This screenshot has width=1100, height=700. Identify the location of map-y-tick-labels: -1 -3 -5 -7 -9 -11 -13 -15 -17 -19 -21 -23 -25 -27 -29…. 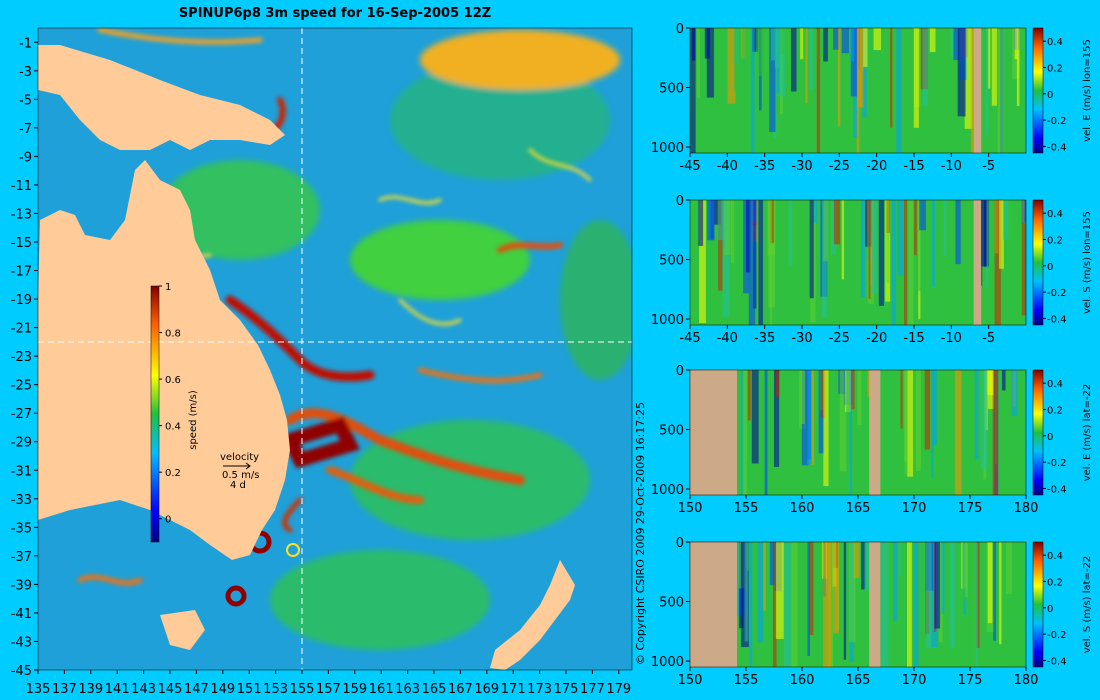
(24, 357).